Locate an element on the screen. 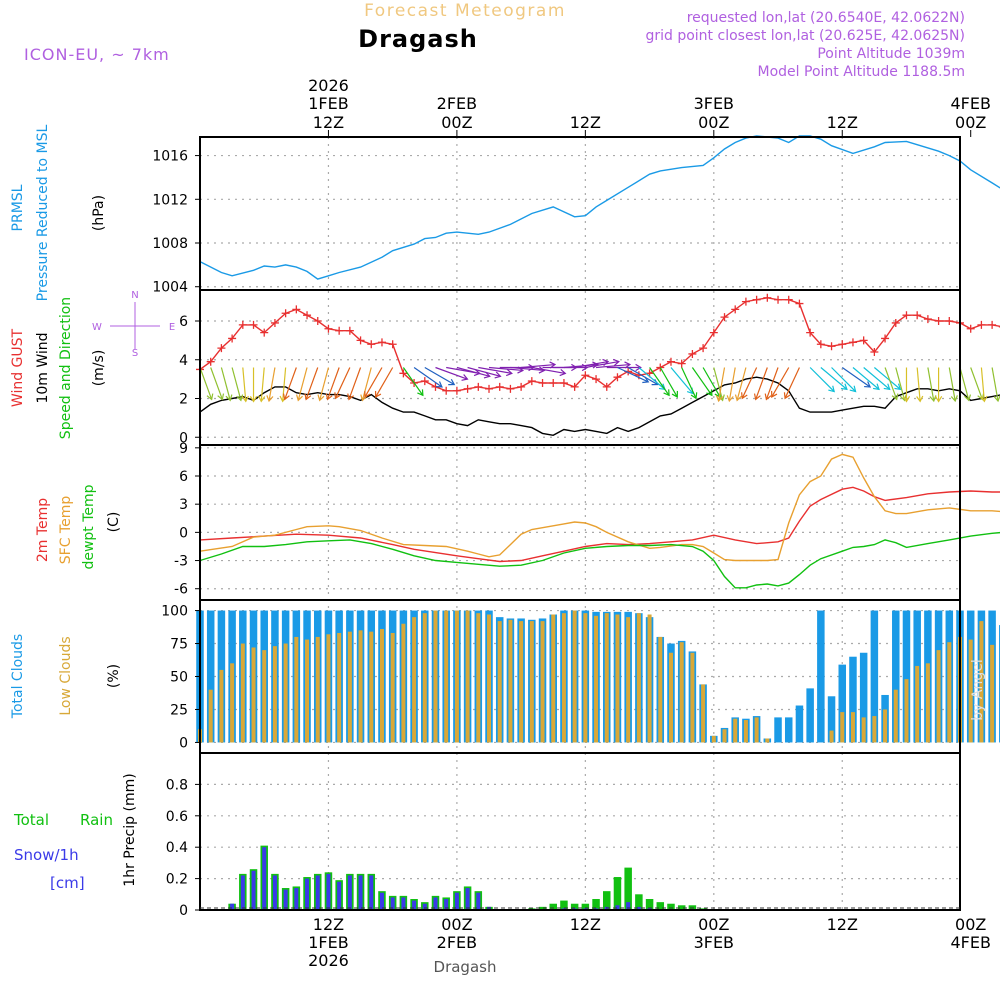  ytick-label: 0.4 is located at coordinates (177, 848).